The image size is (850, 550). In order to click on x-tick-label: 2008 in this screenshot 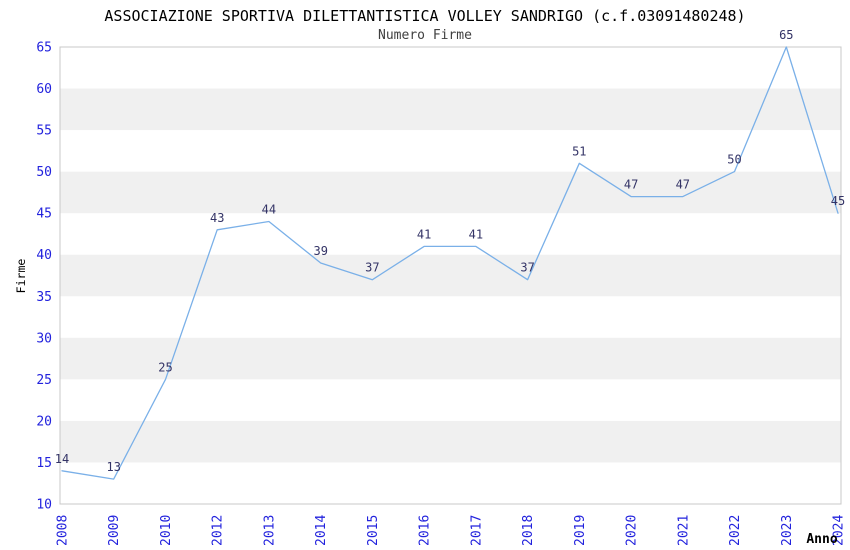, I will do `click(63, 530)`.